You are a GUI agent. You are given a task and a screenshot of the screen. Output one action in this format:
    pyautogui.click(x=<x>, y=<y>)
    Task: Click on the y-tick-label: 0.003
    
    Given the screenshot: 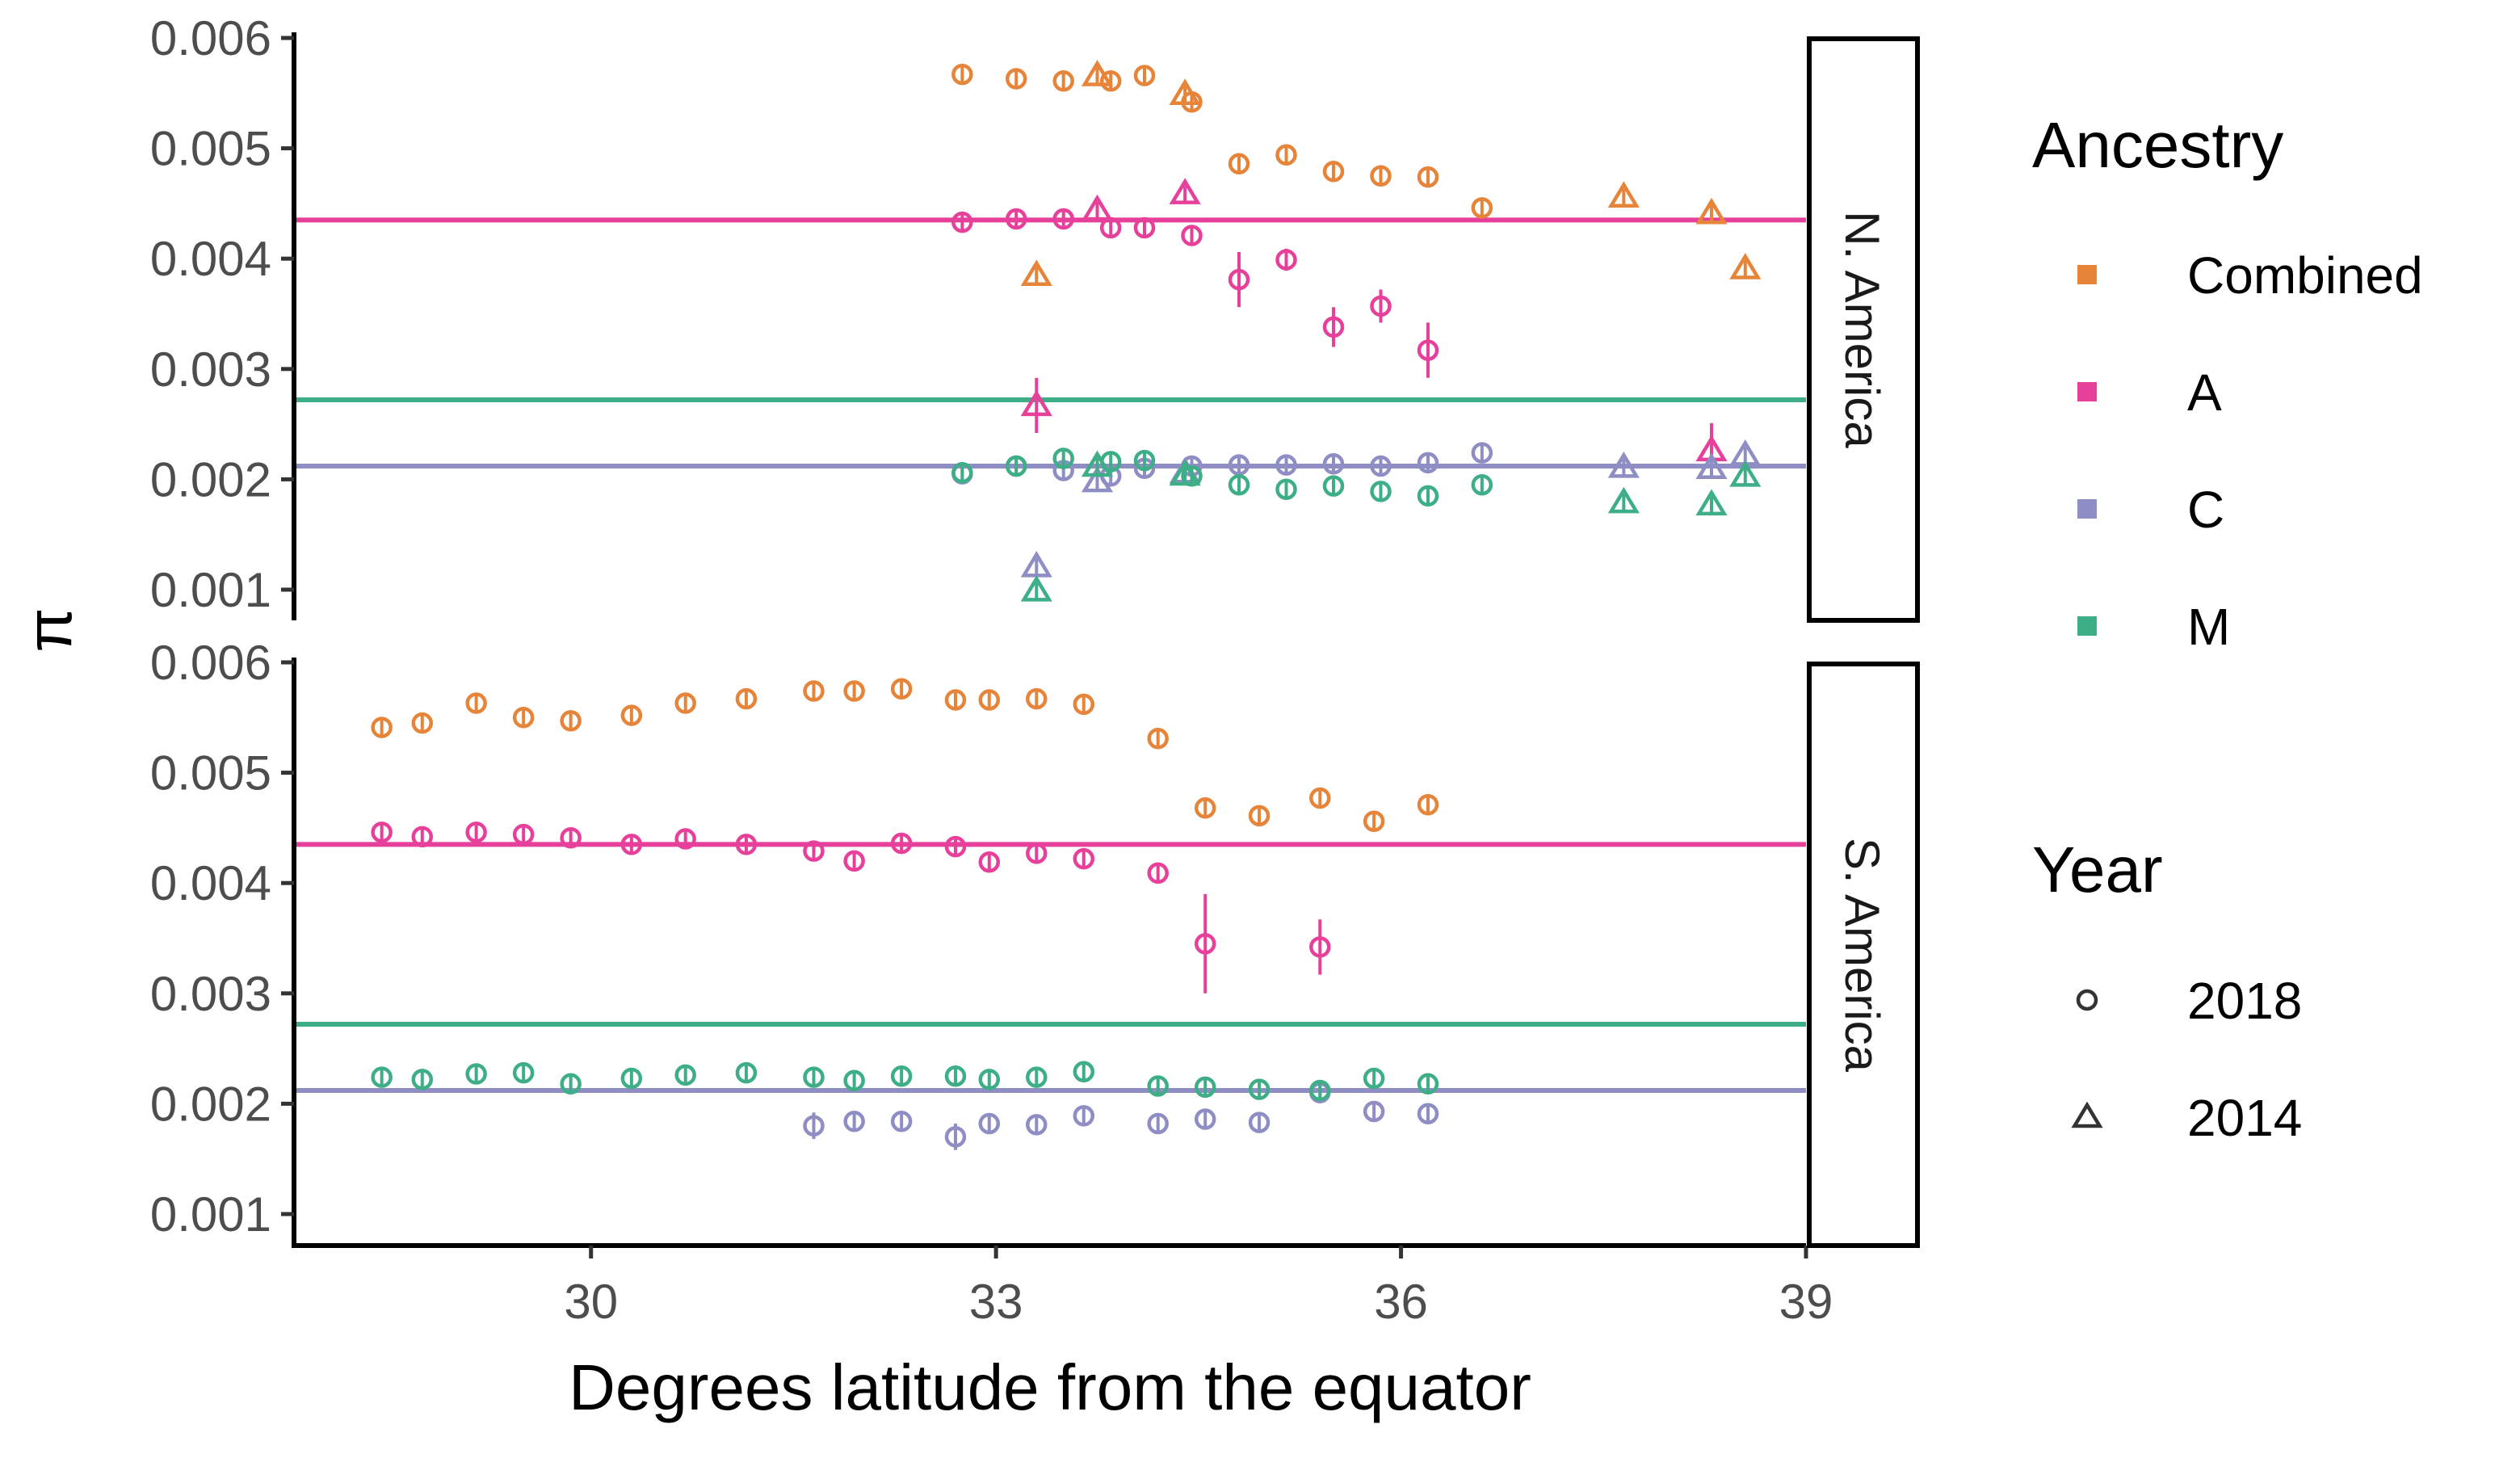 What is the action you would take?
    pyautogui.click(x=211, y=369)
    